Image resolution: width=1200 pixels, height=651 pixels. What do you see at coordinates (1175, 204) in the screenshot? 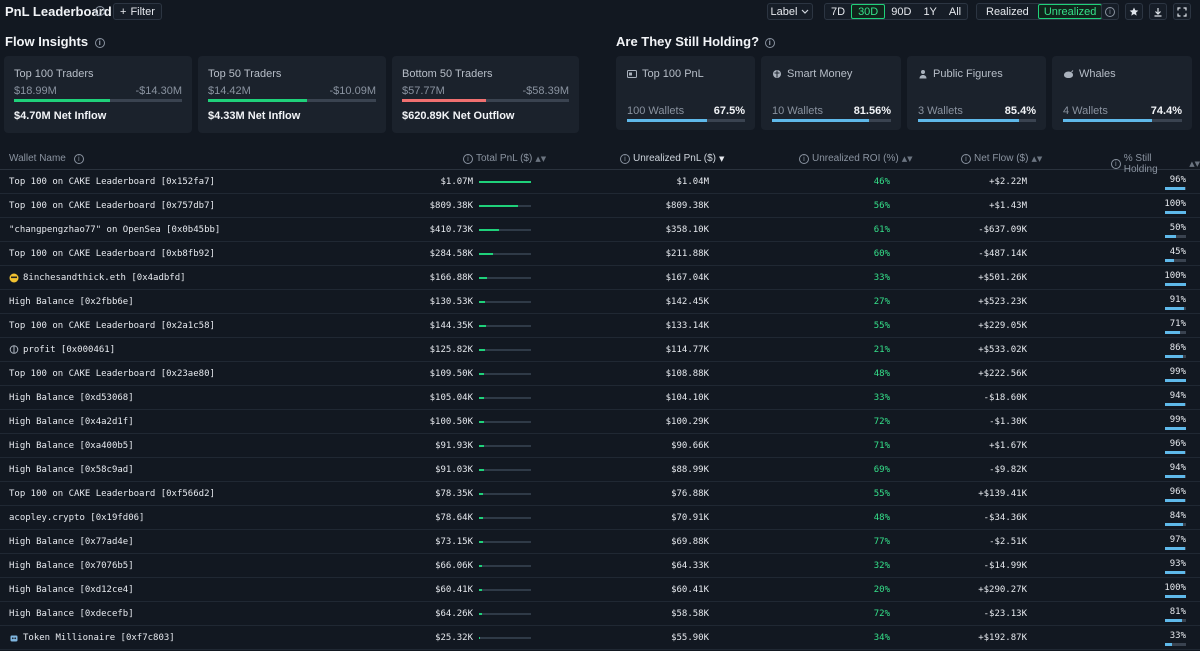
I see `still-holding: 100%` at bounding box center [1175, 204].